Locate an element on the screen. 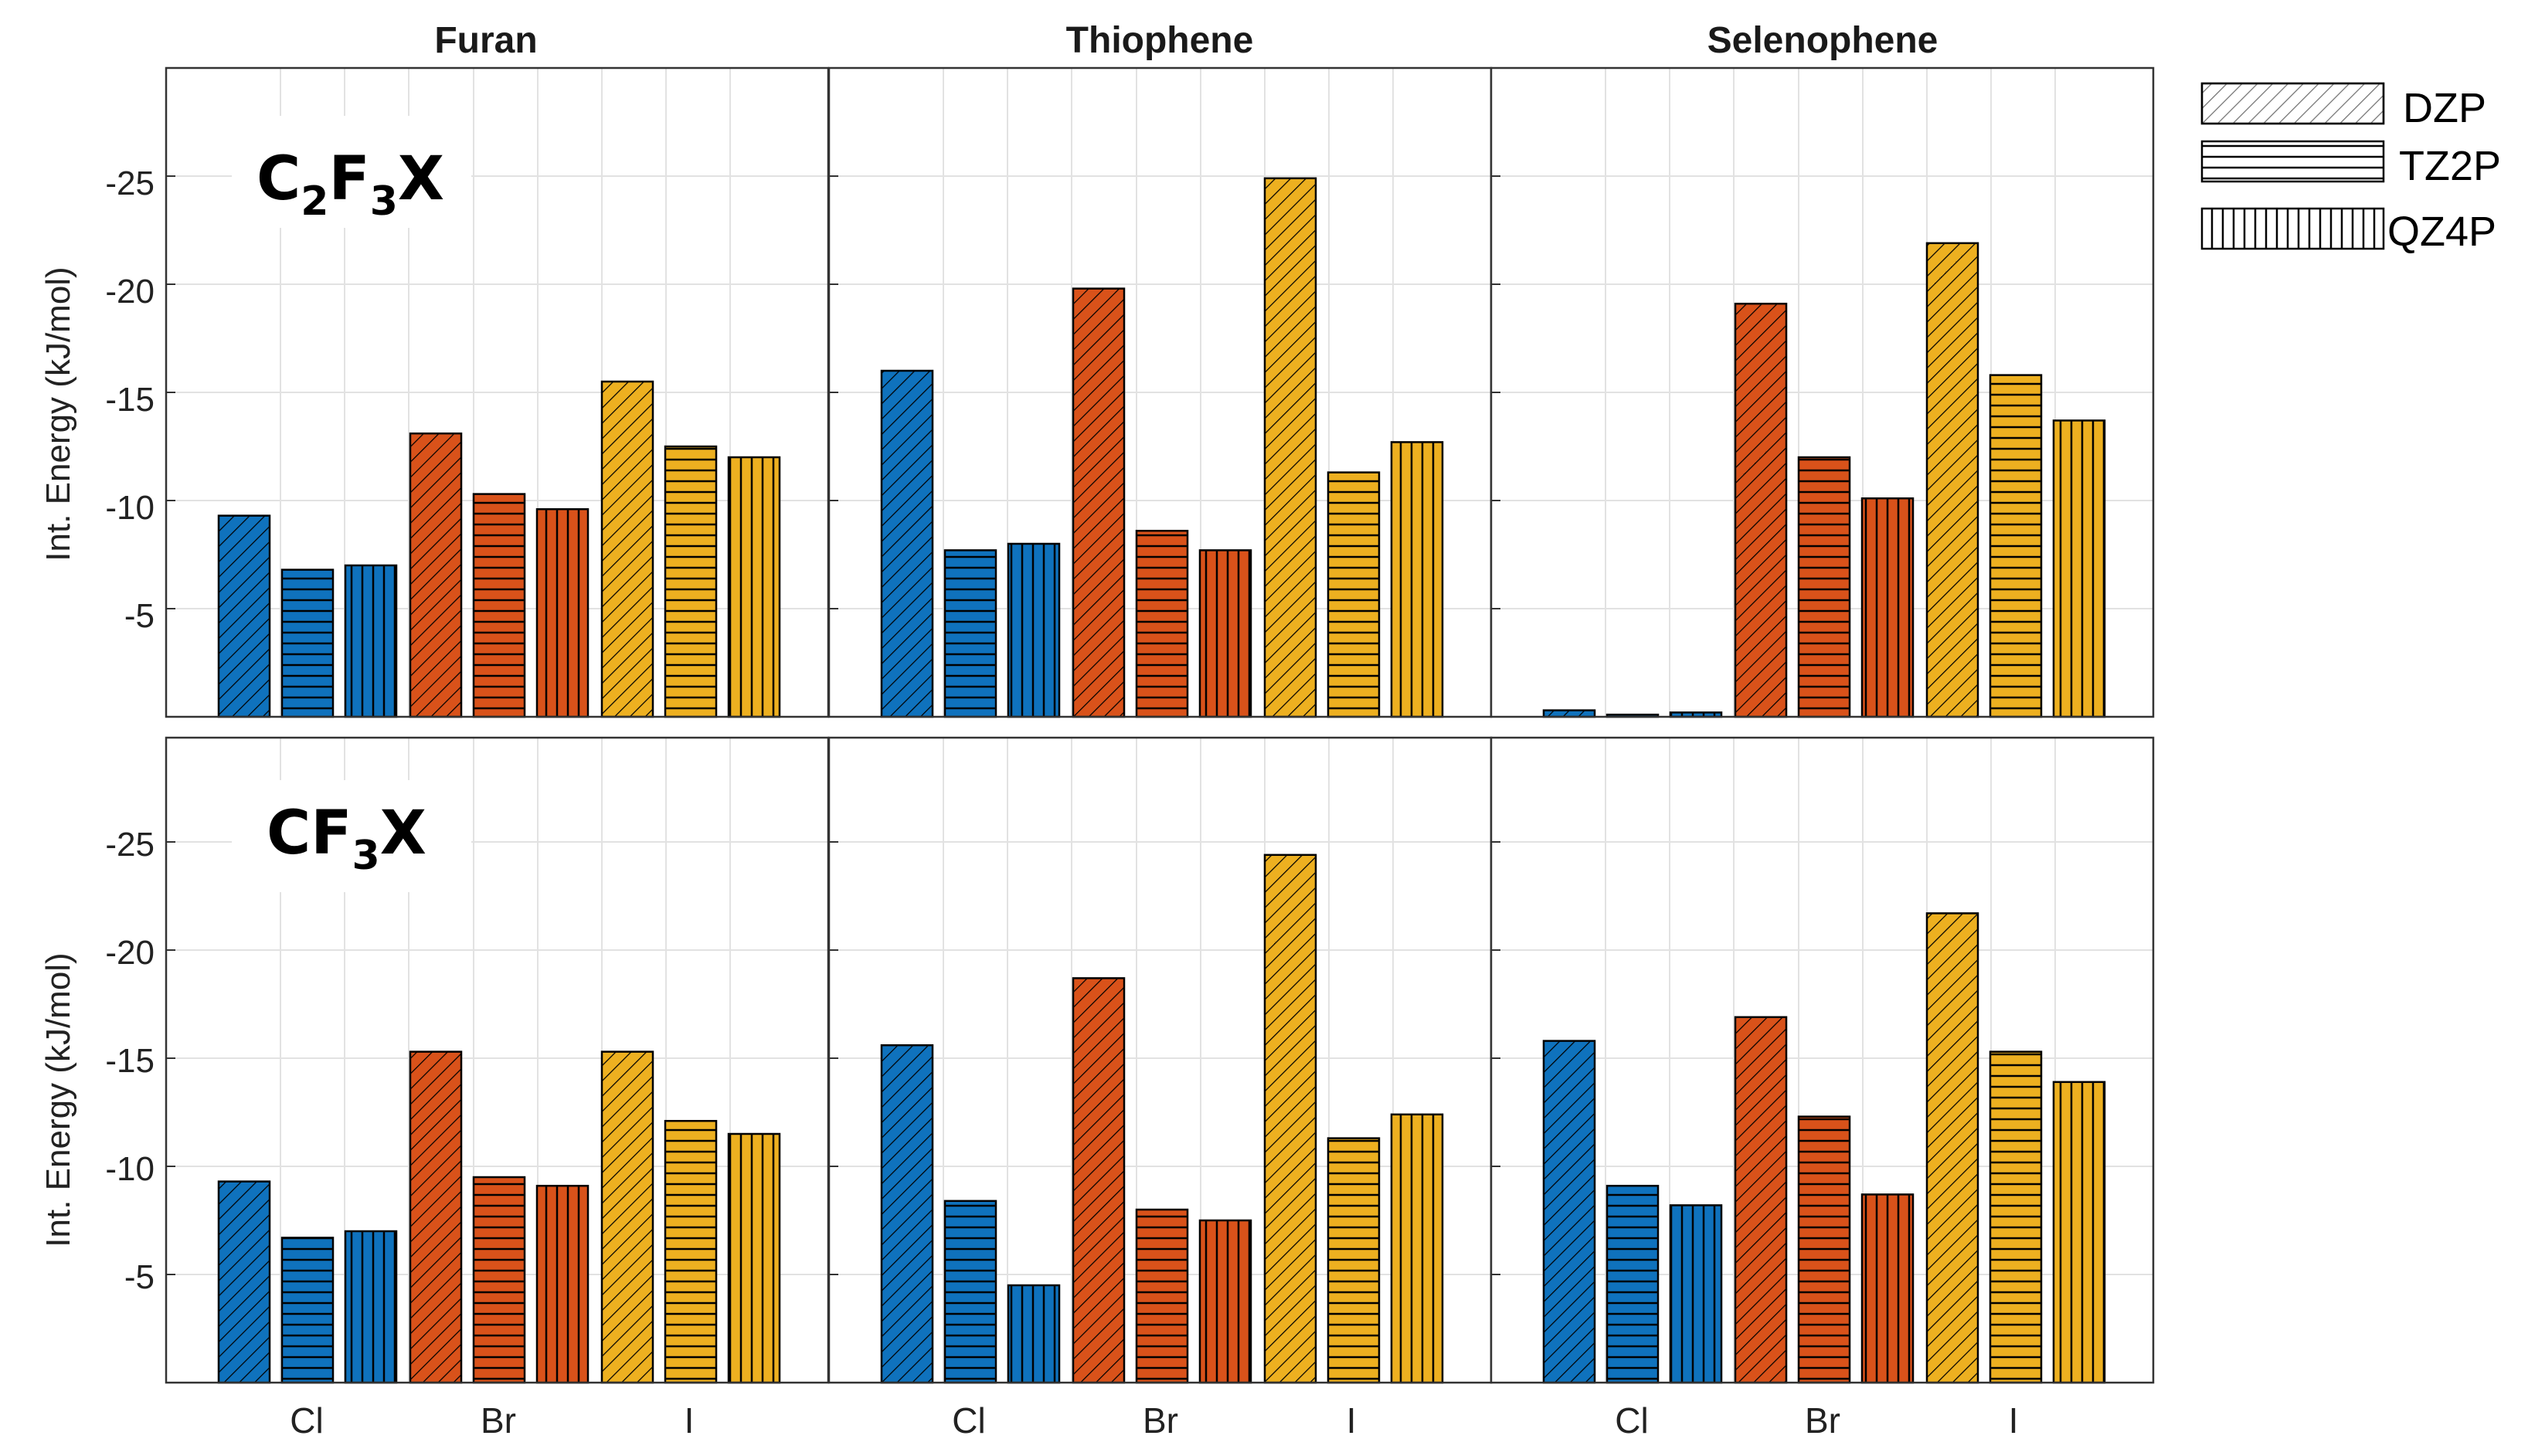 The width and height of the screenshot is (2545, 1456). legend: DZP TZ2P QZ4P is located at coordinates (2350, 168).